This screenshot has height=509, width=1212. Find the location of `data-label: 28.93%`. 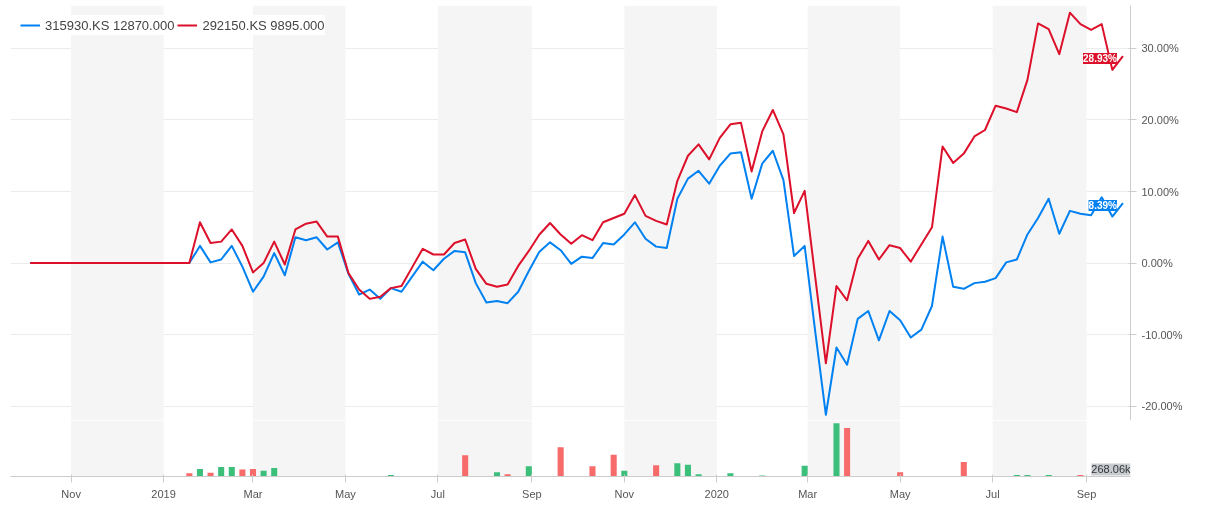

data-label: 28.93% is located at coordinates (1100, 59).